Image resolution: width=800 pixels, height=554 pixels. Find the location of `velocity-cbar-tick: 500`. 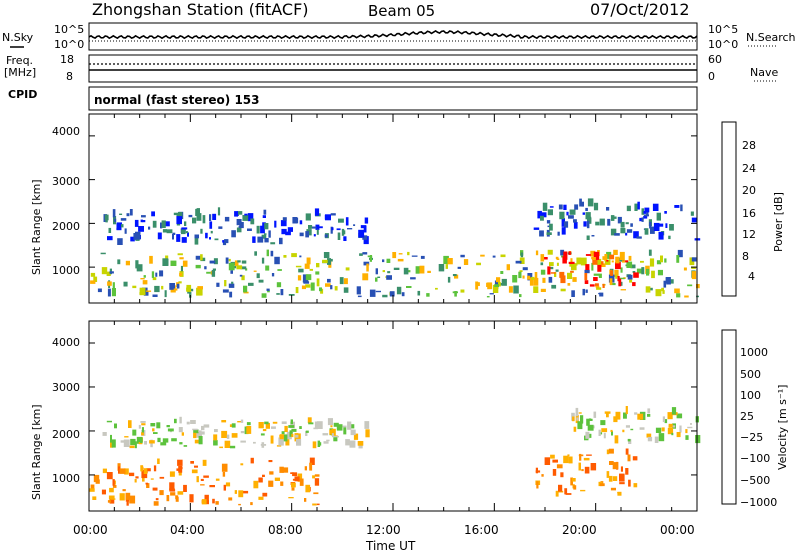

velocity-cbar-tick: 500 is located at coordinates (750, 374).